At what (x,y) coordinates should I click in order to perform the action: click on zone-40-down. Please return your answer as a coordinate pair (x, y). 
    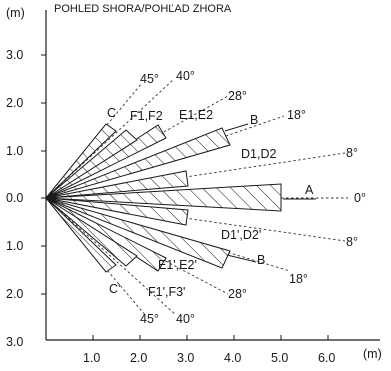
    Looking at the image, I should click on (91, 232).